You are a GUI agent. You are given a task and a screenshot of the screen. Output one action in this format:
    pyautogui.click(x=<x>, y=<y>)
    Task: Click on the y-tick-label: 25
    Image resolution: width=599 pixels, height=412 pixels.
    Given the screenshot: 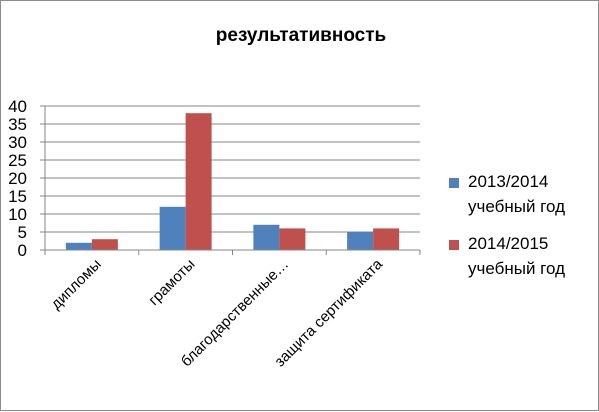 What is the action you would take?
    pyautogui.click(x=17, y=160)
    